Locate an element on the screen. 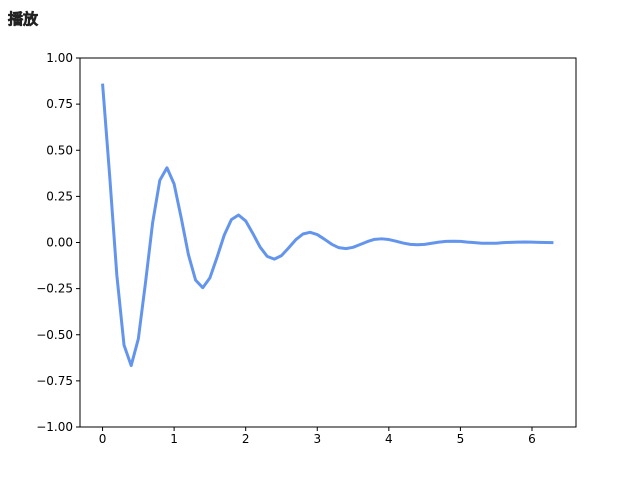 This screenshot has width=640, height=484. y-tick-label: 0.00 is located at coordinates (59, 243).